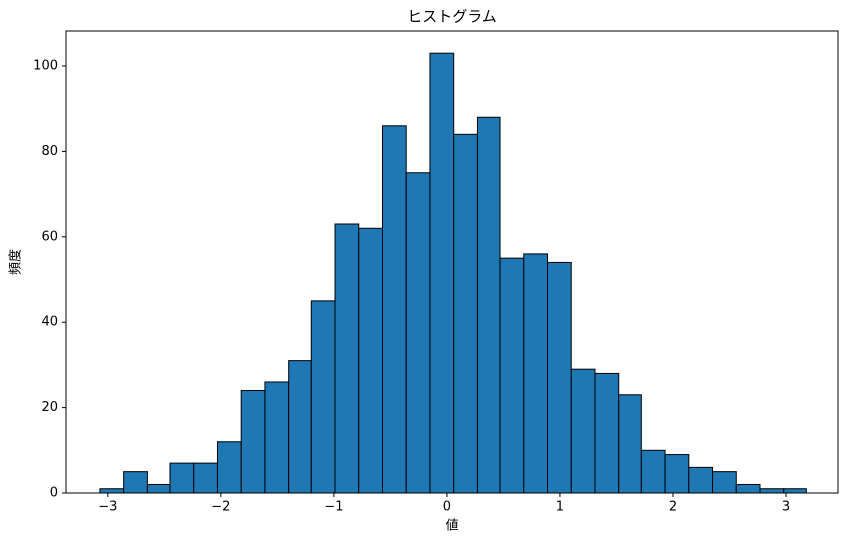 The image size is (849, 544). Describe the element at coordinates (49, 151) in the screenshot. I see `y-tick-label: 80` at that location.